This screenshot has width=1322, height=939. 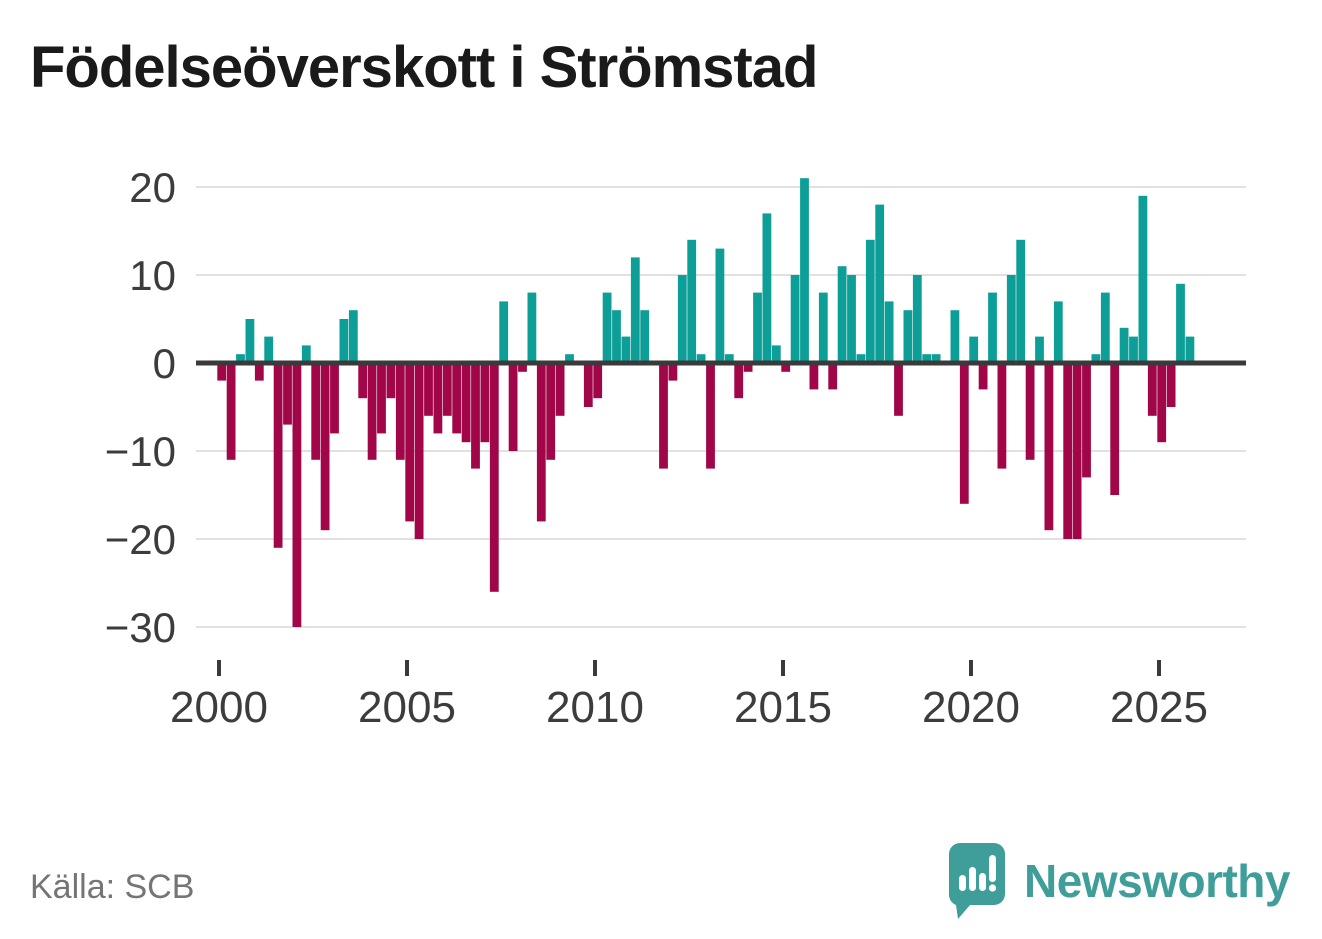 I want to click on bar-2001Q3, so click(x=278, y=455).